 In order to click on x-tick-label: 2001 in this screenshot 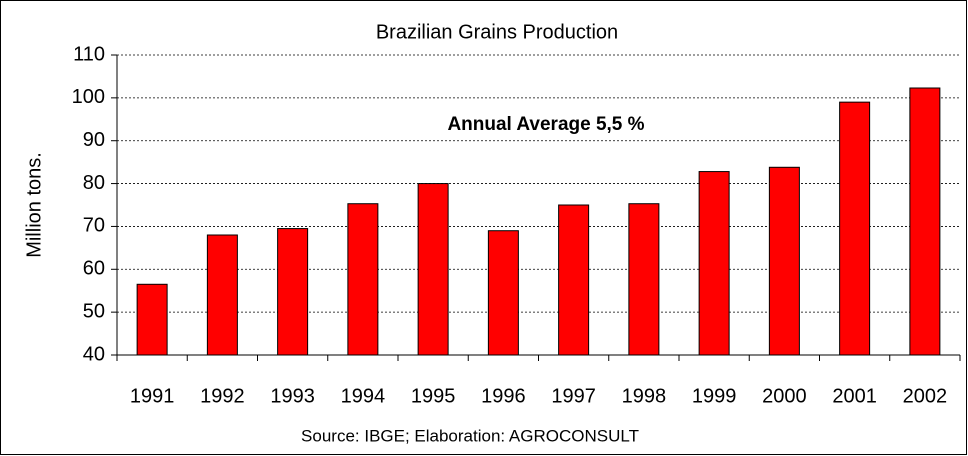, I will do `click(854, 396)`.